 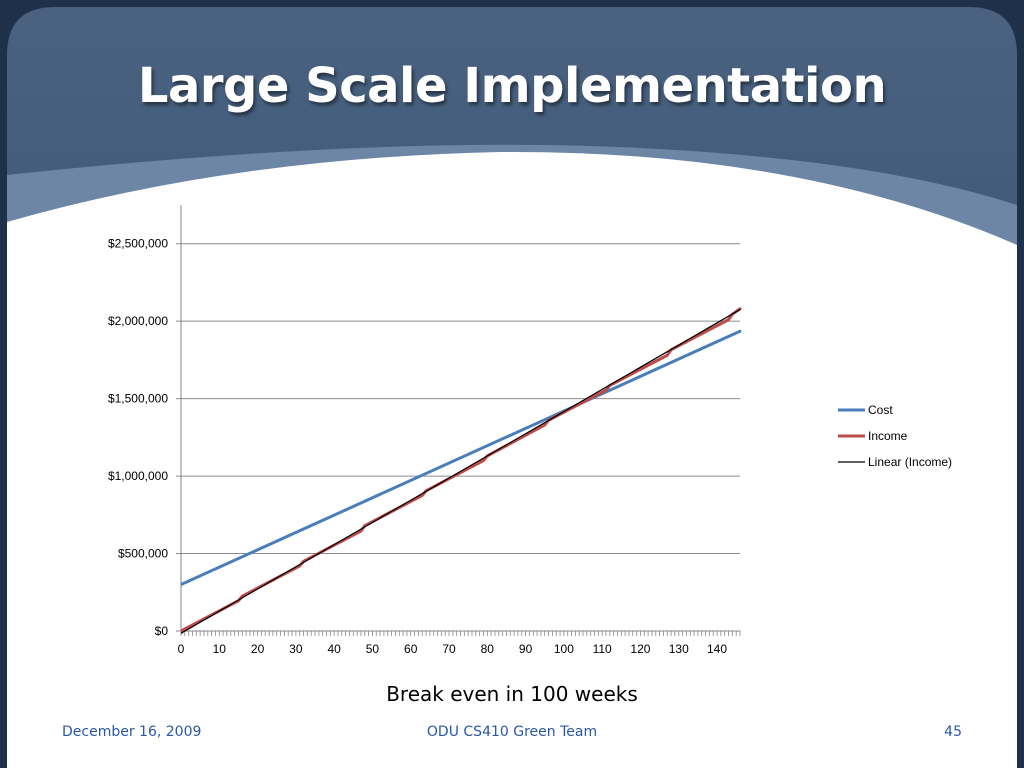 I want to click on x-tick-label: 60, so click(x=411, y=649).